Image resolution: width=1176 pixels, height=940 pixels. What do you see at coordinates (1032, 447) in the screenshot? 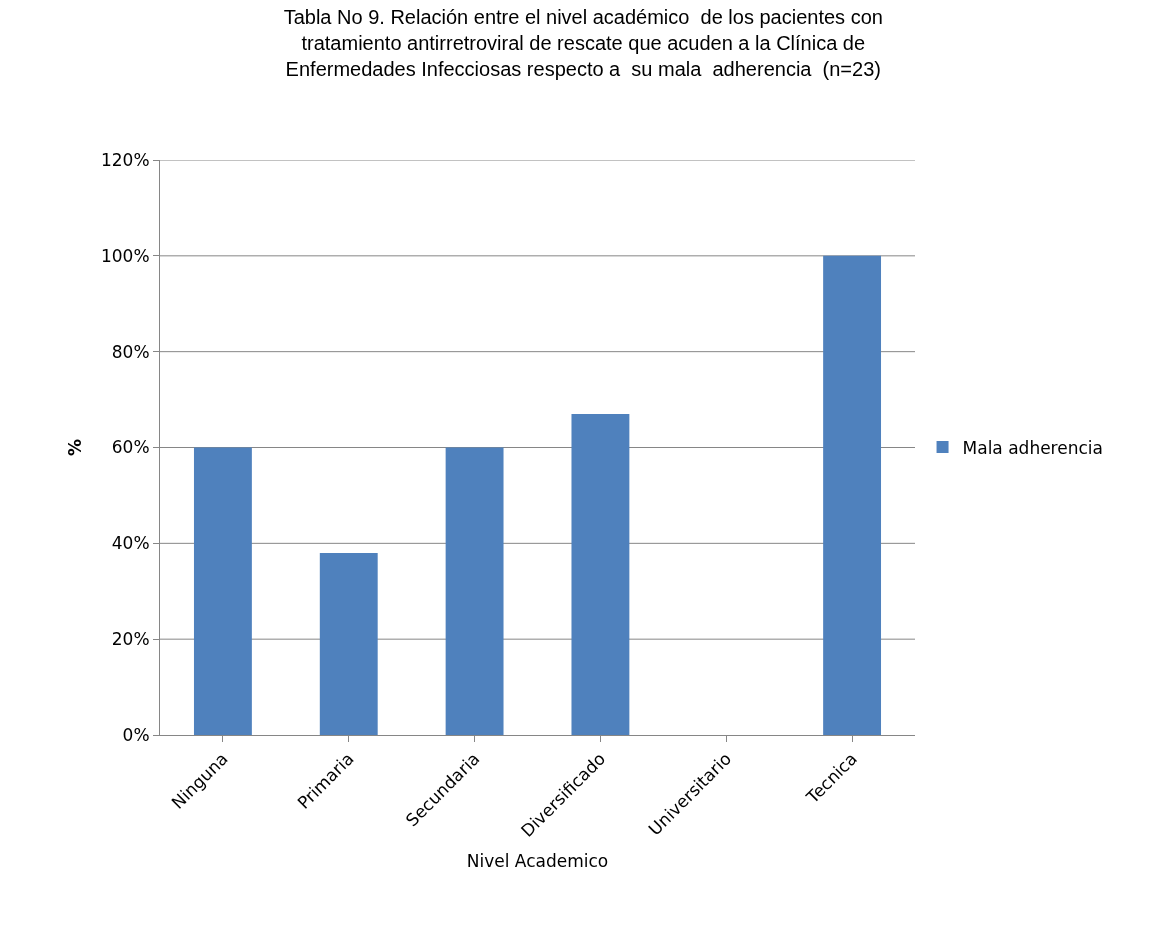
I see `legend-label: Mala adherencia` at bounding box center [1032, 447].